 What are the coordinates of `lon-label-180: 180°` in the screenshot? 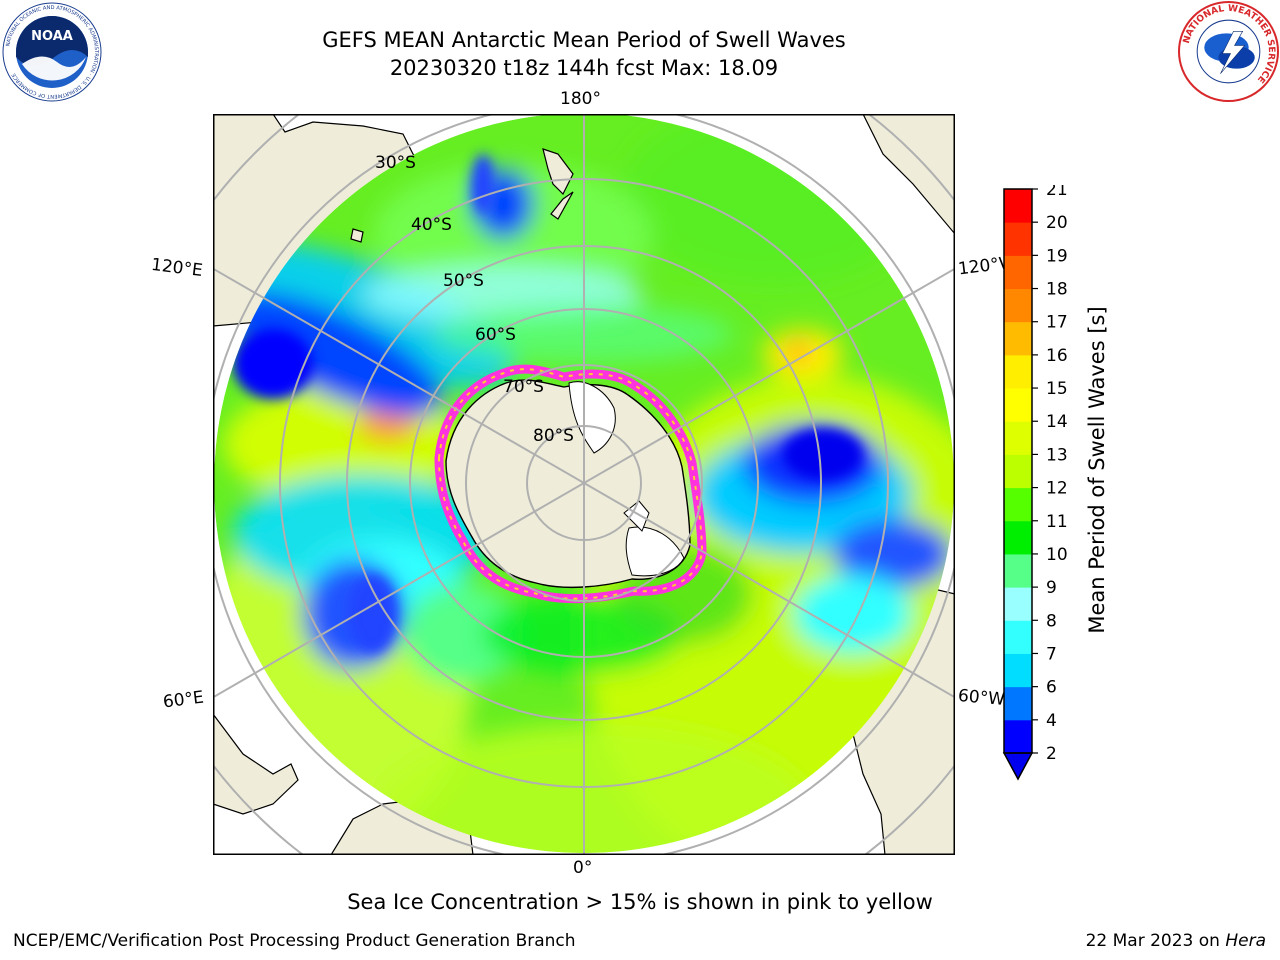 It's located at (580, 99).